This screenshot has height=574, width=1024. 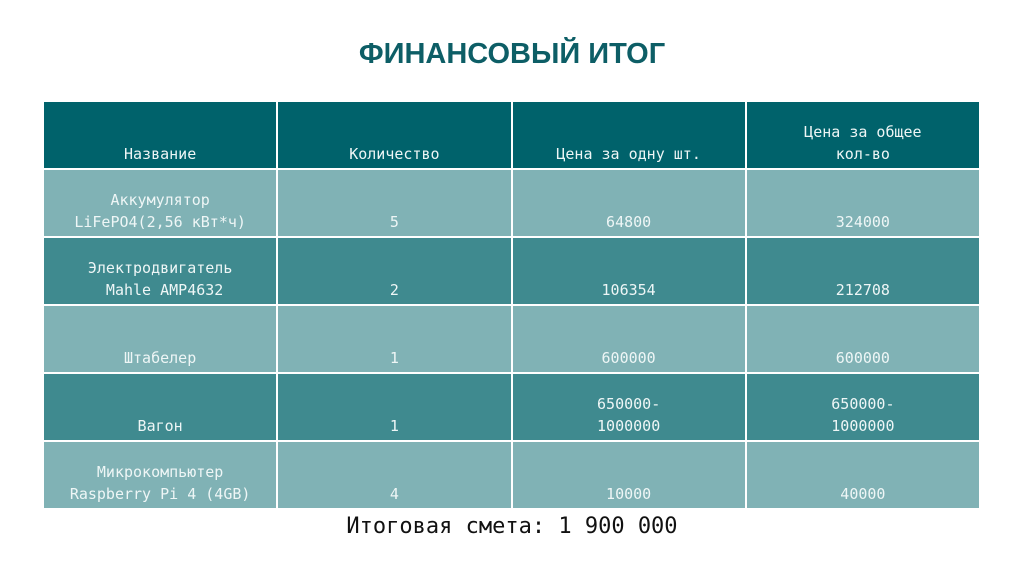 I want to click on cell-unit-price: 106354, so click(x=628, y=271).